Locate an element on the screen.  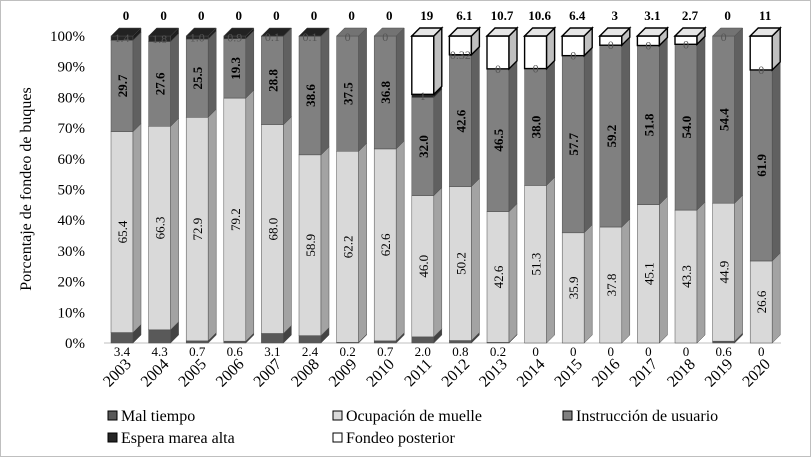
y-tick-label: 40% is located at coordinates (72, 221).